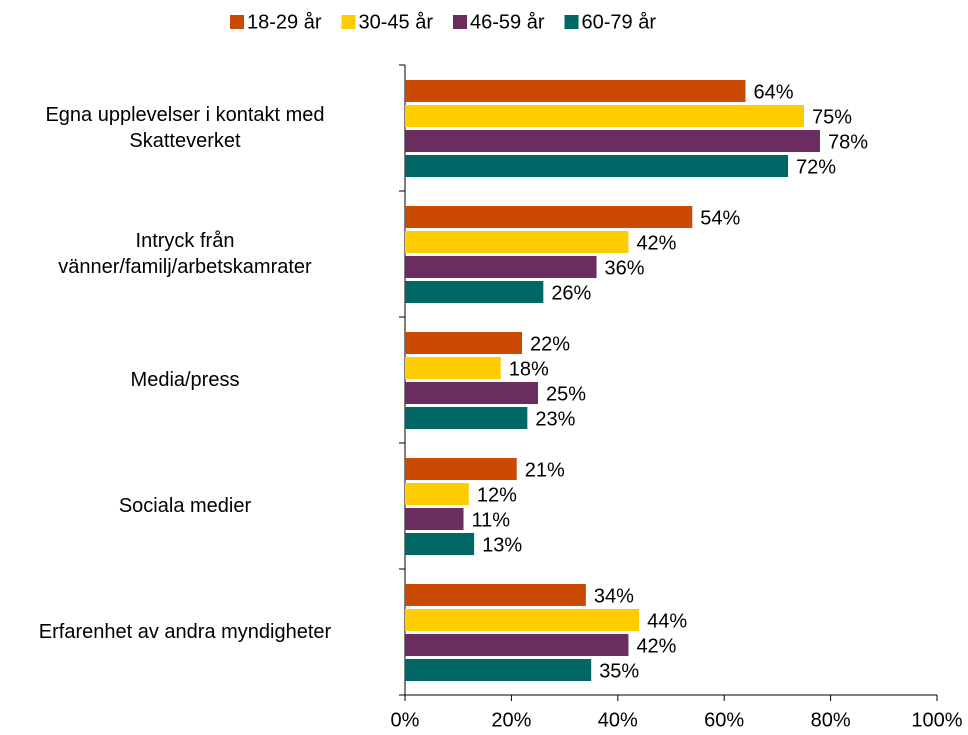 The image size is (968, 735). Describe the element at coordinates (618, 720) in the screenshot. I see `x-tick-label: 40%` at that location.